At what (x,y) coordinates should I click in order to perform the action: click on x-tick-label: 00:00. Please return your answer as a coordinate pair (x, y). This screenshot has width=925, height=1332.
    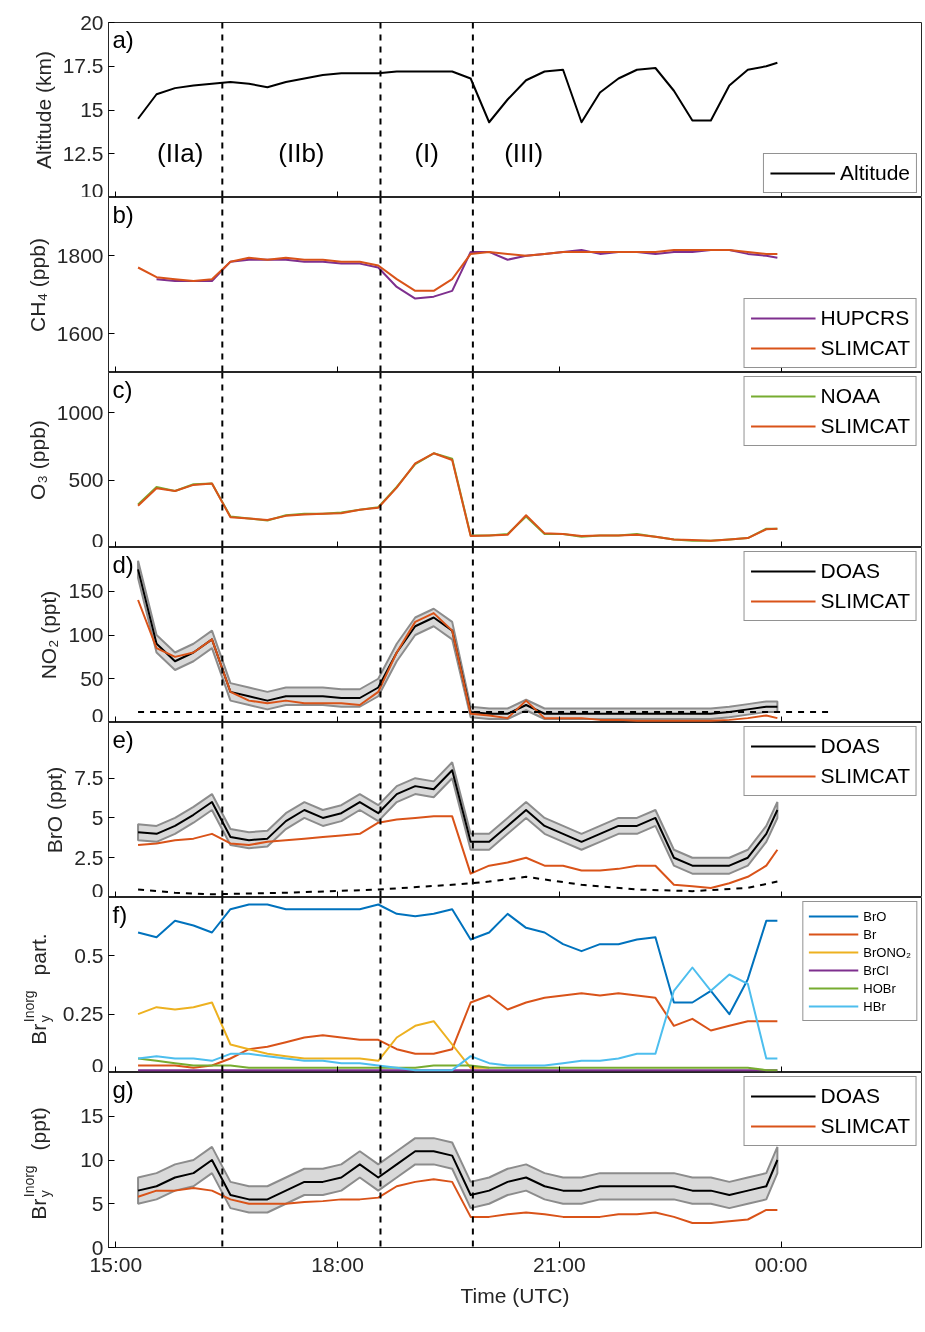
    Looking at the image, I should click on (781, 1264).